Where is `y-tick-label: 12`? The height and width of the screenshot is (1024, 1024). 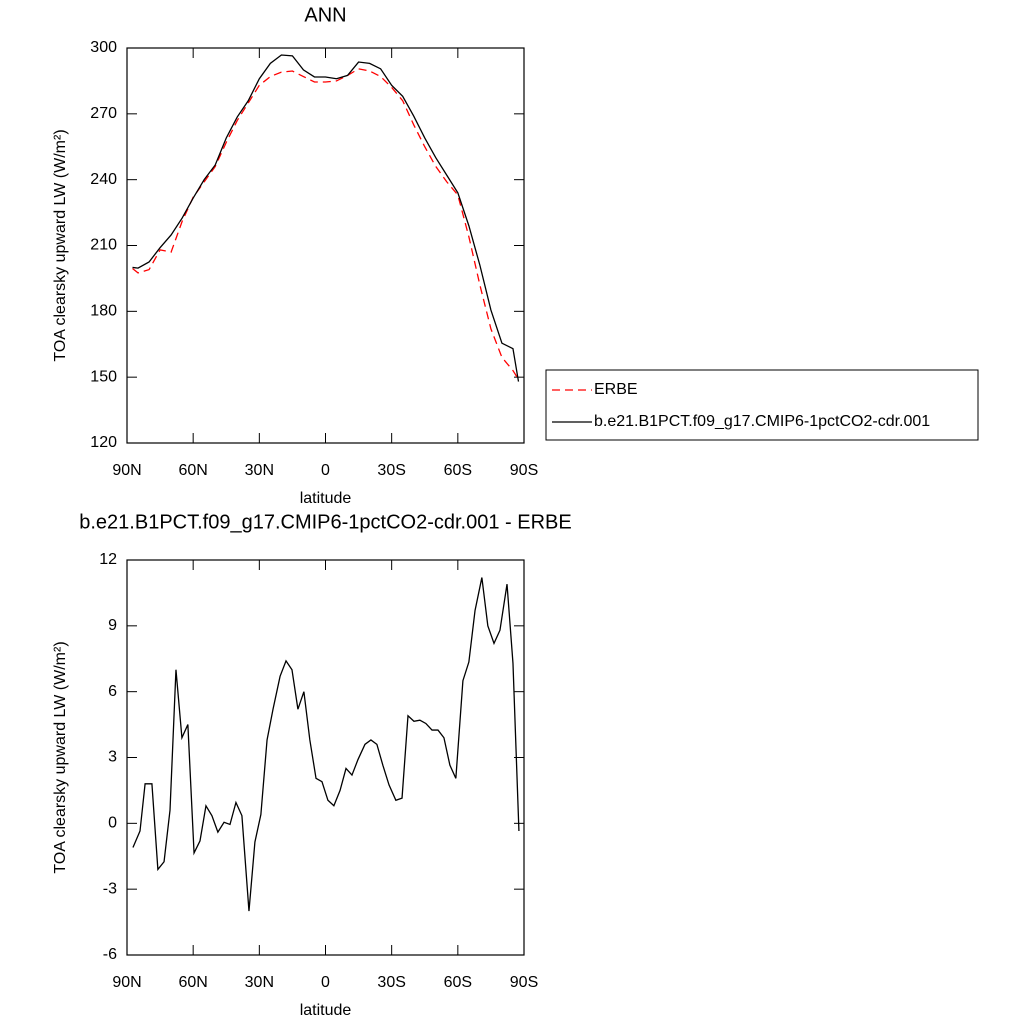
y-tick-label: 12 is located at coordinates (108, 559).